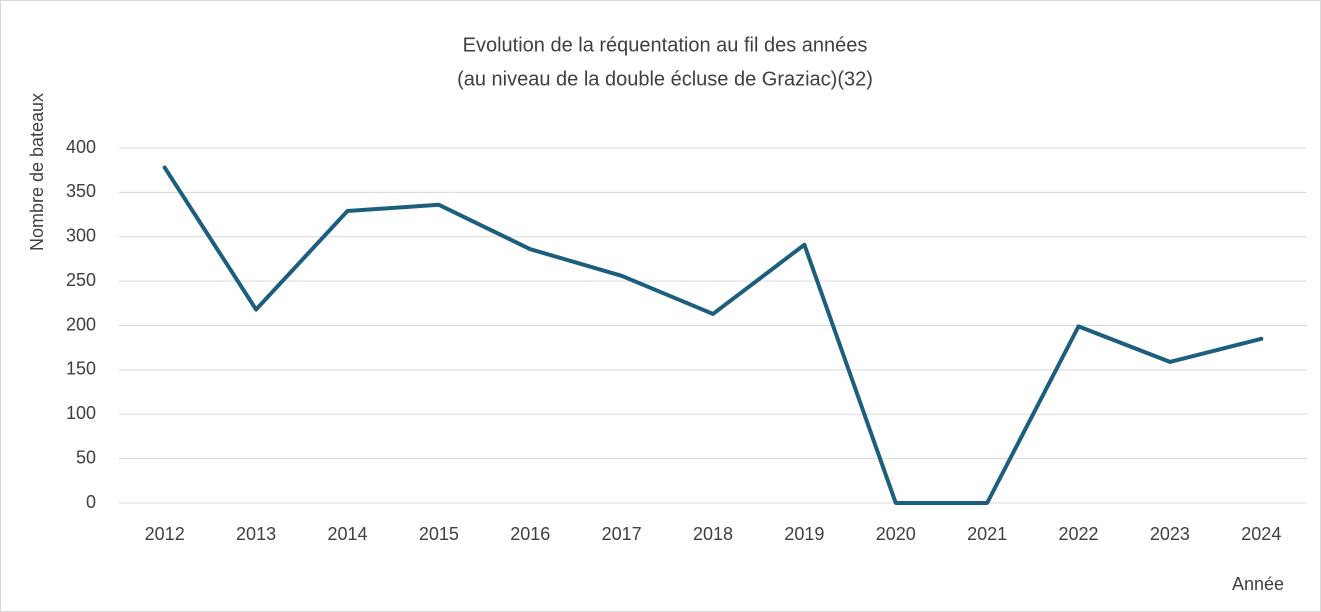 The width and height of the screenshot is (1321, 612). What do you see at coordinates (439, 534) in the screenshot?
I see `x-tick-label: 2015` at bounding box center [439, 534].